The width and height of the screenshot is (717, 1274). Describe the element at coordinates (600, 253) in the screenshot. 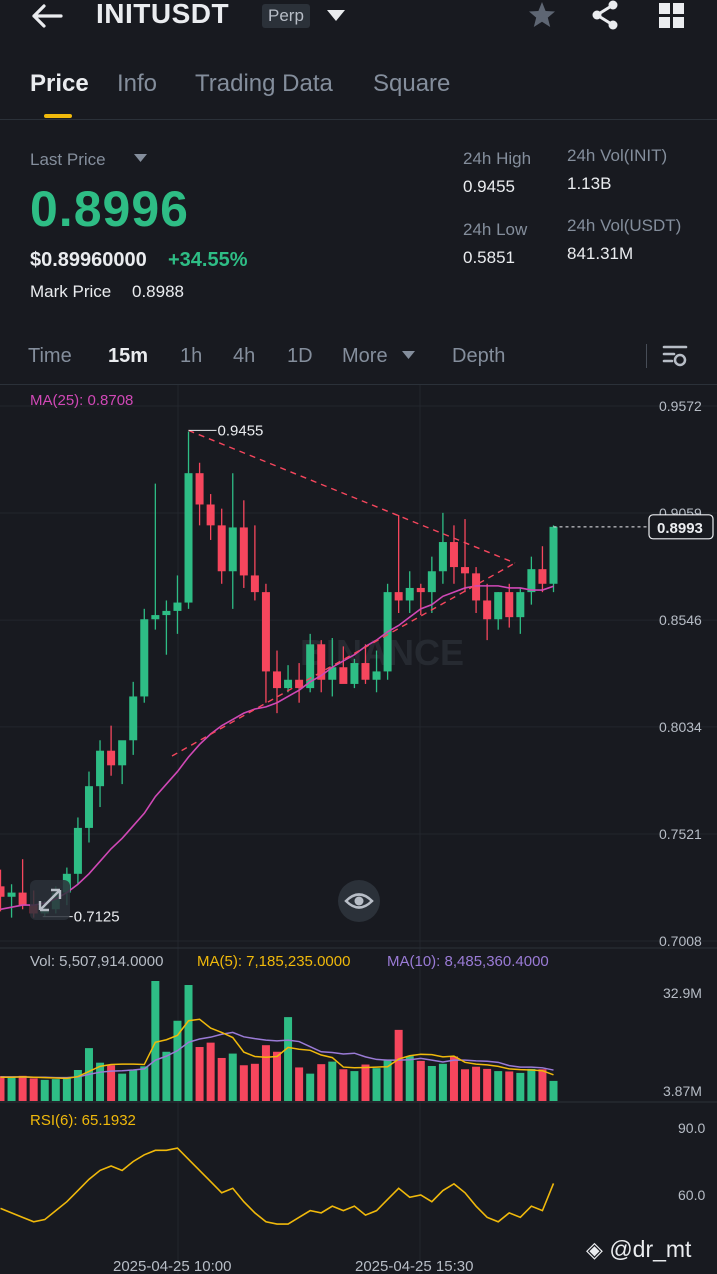

I see `vol-usdt-value: 841.31M` at that location.